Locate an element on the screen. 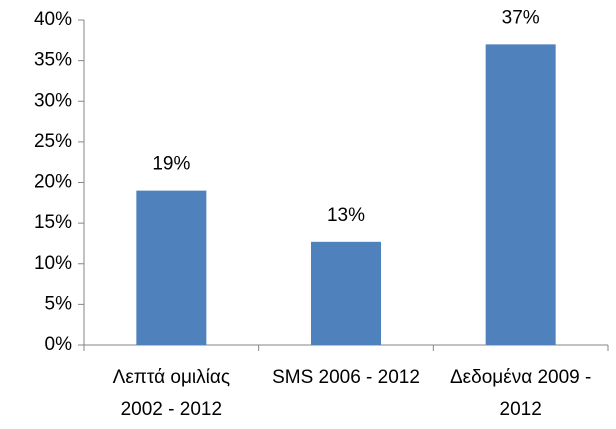  y-tick-label: 20% is located at coordinates (53, 182).